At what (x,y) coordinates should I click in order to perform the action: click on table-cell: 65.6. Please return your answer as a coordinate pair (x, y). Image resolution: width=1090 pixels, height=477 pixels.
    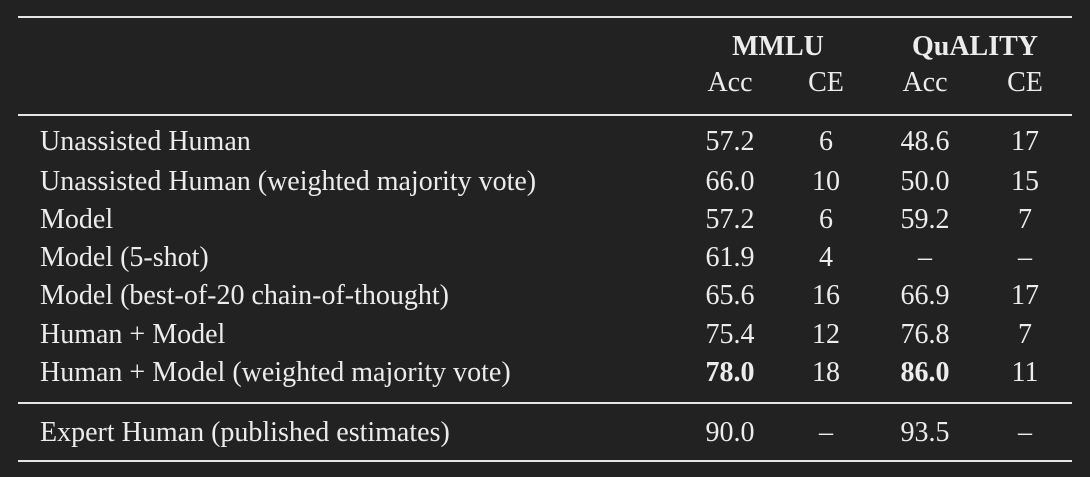
    Looking at the image, I should click on (730, 295).